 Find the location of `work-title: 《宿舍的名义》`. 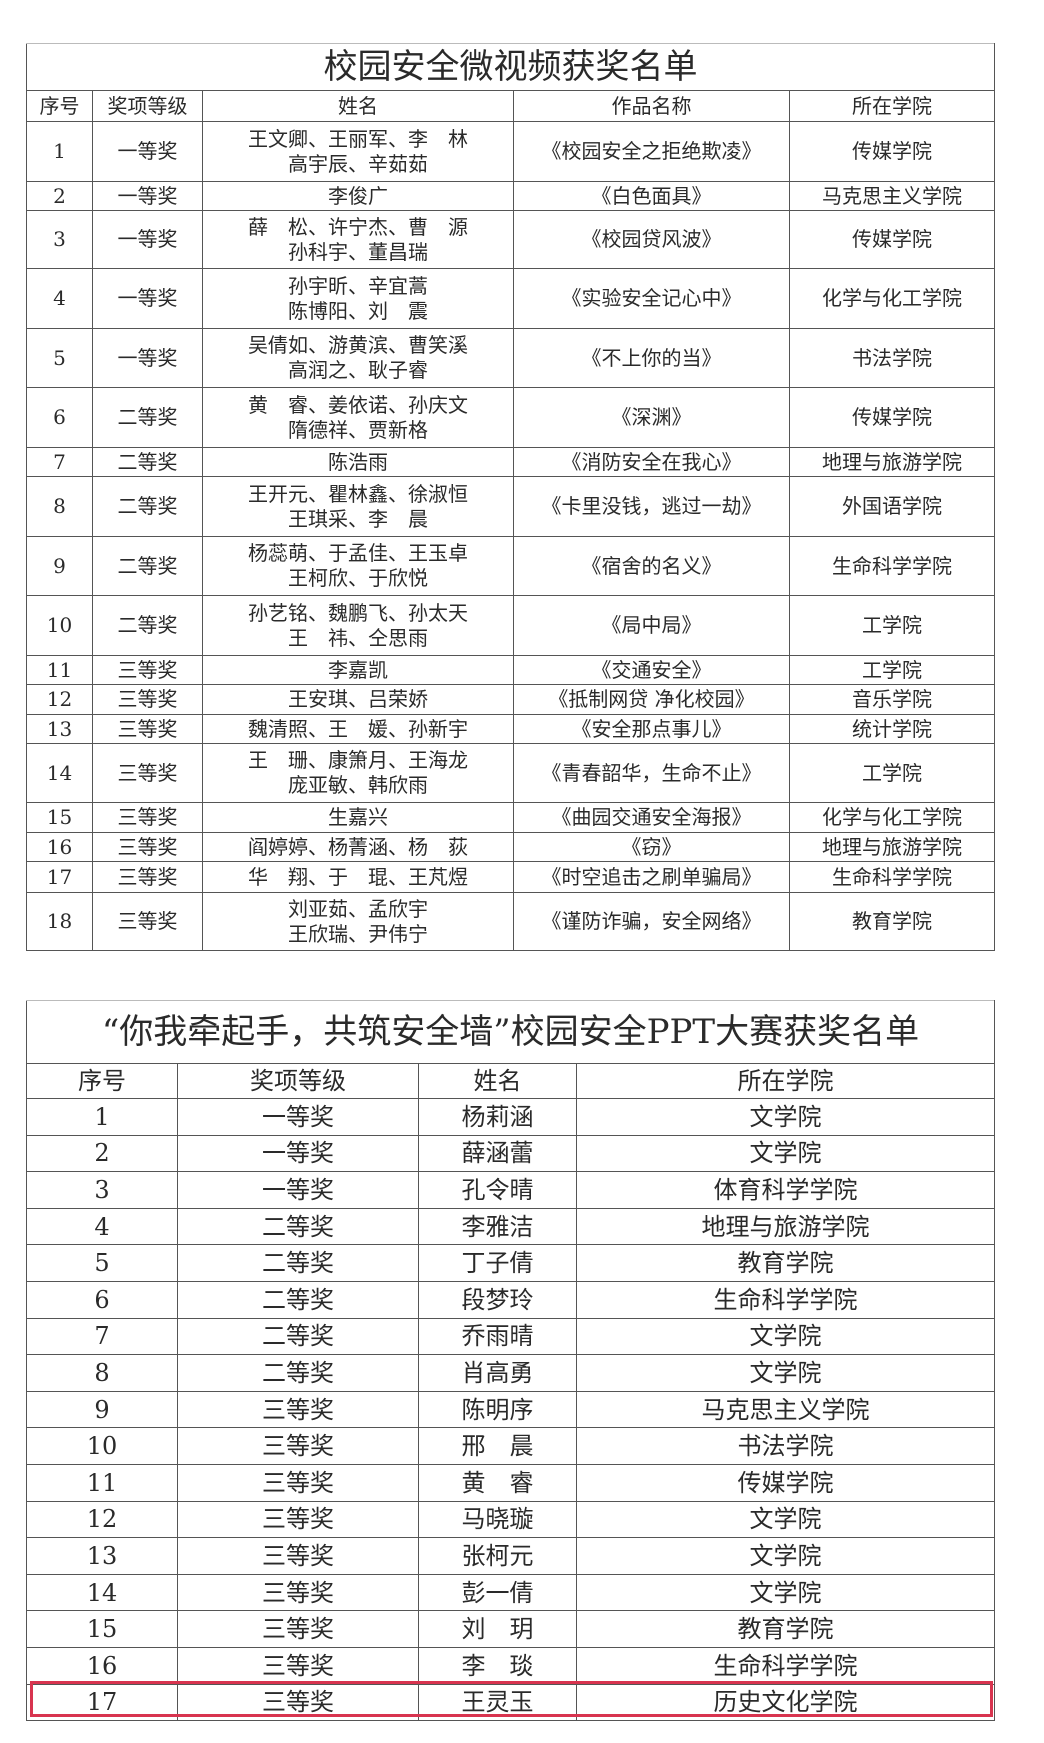

work-title: 《宿舍的名义》 is located at coordinates (651, 566).